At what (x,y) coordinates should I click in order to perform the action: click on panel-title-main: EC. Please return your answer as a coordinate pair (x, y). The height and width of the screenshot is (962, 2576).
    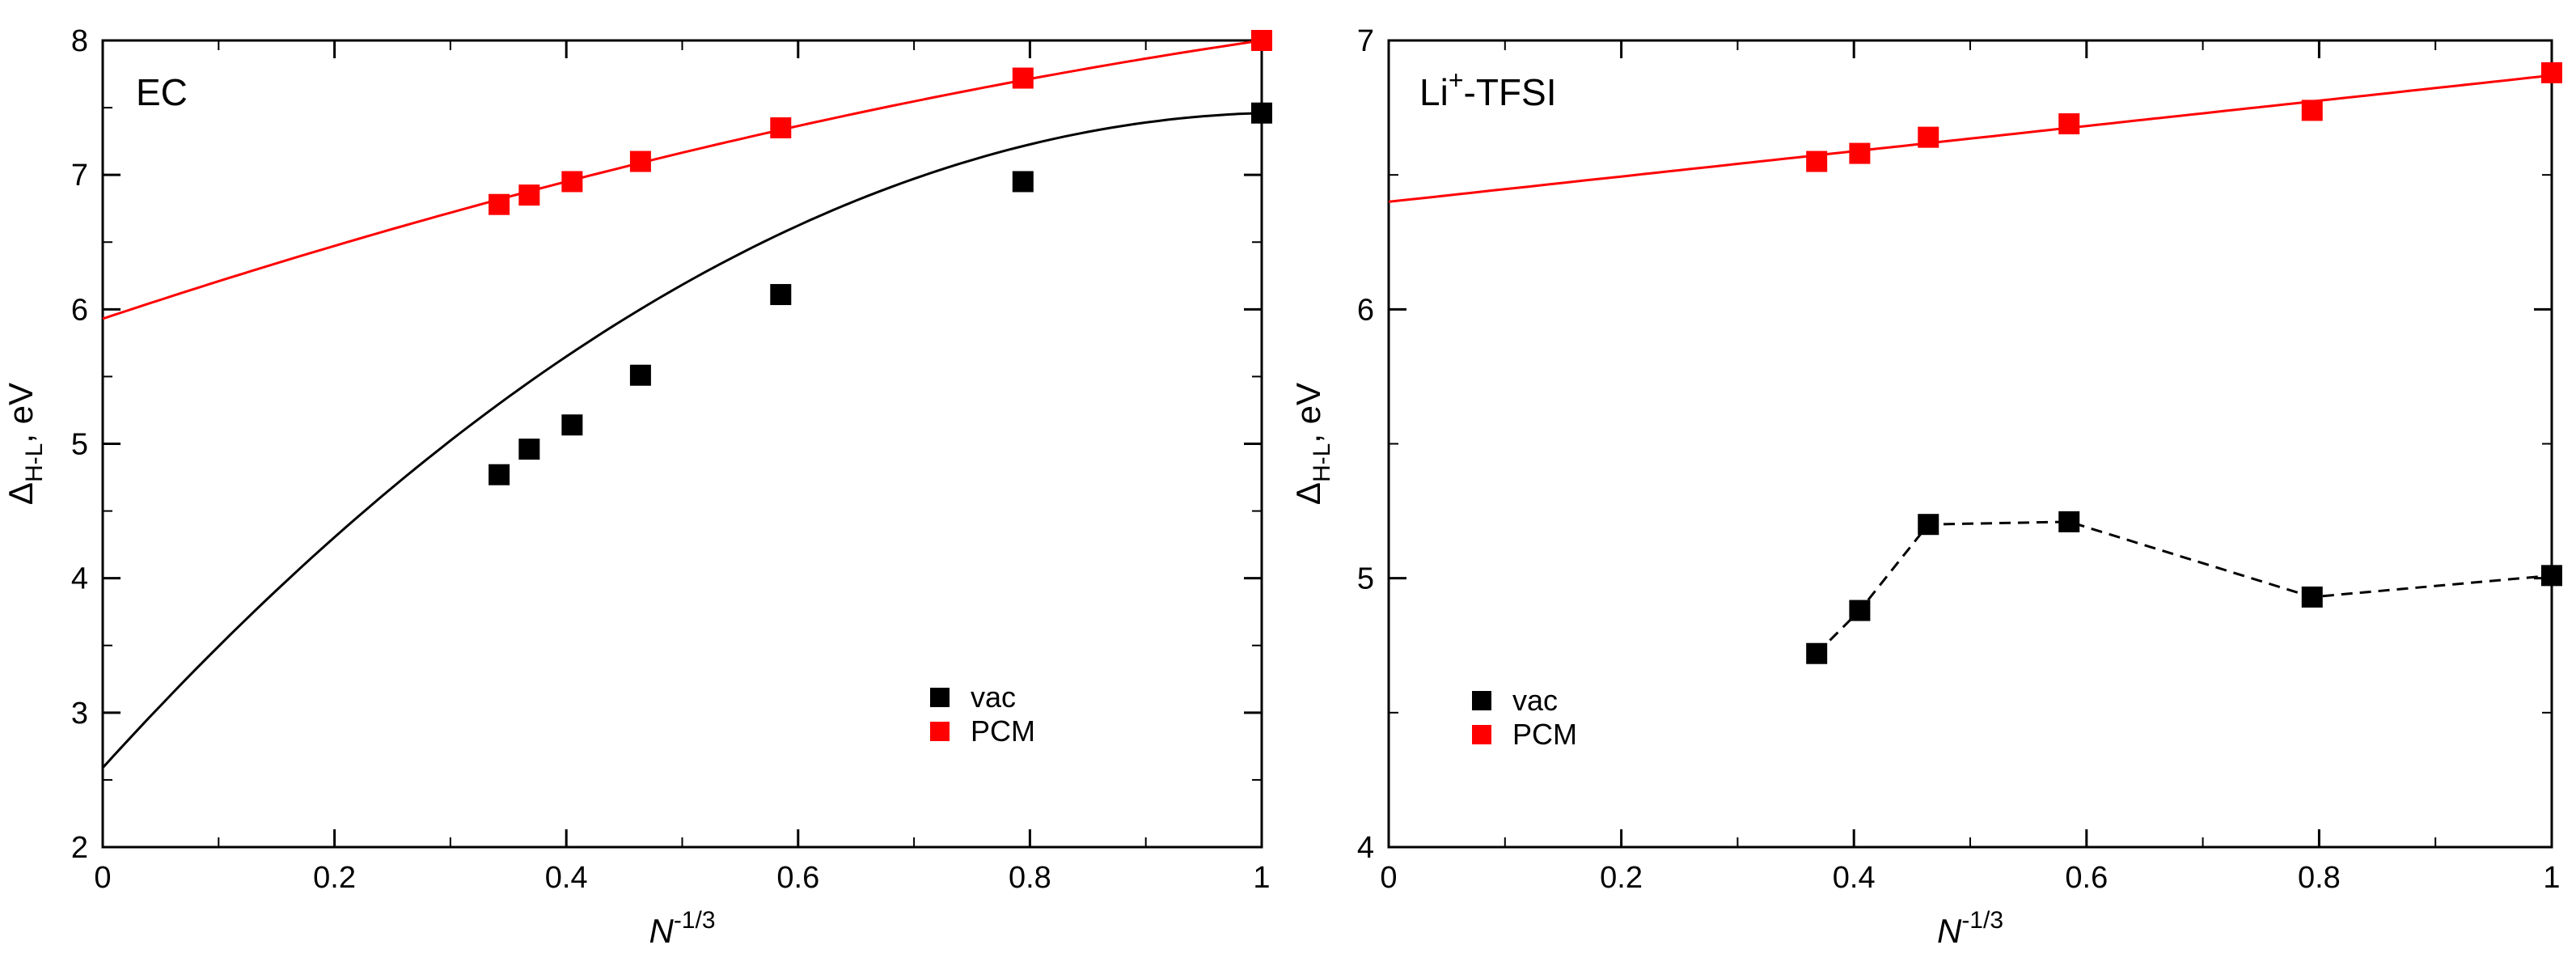
    Looking at the image, I should click on (162, 92).